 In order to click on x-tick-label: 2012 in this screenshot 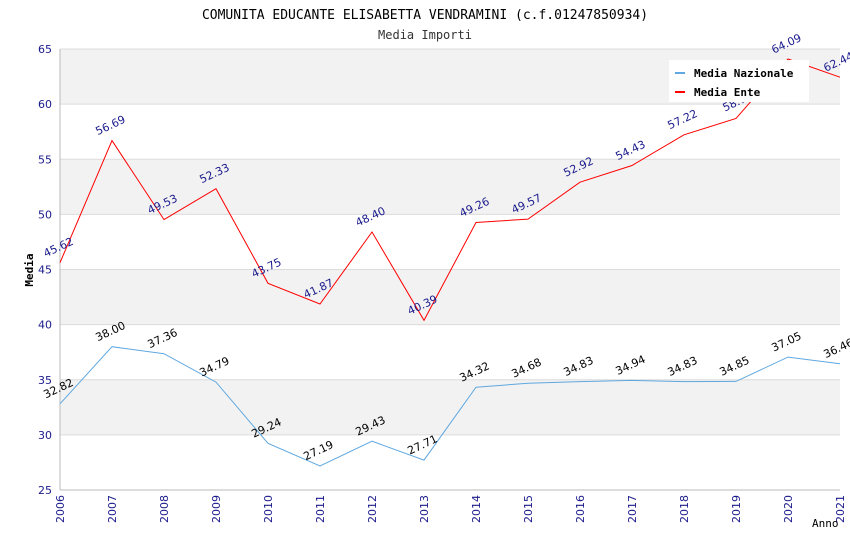, I will do `click(372, 509)`.